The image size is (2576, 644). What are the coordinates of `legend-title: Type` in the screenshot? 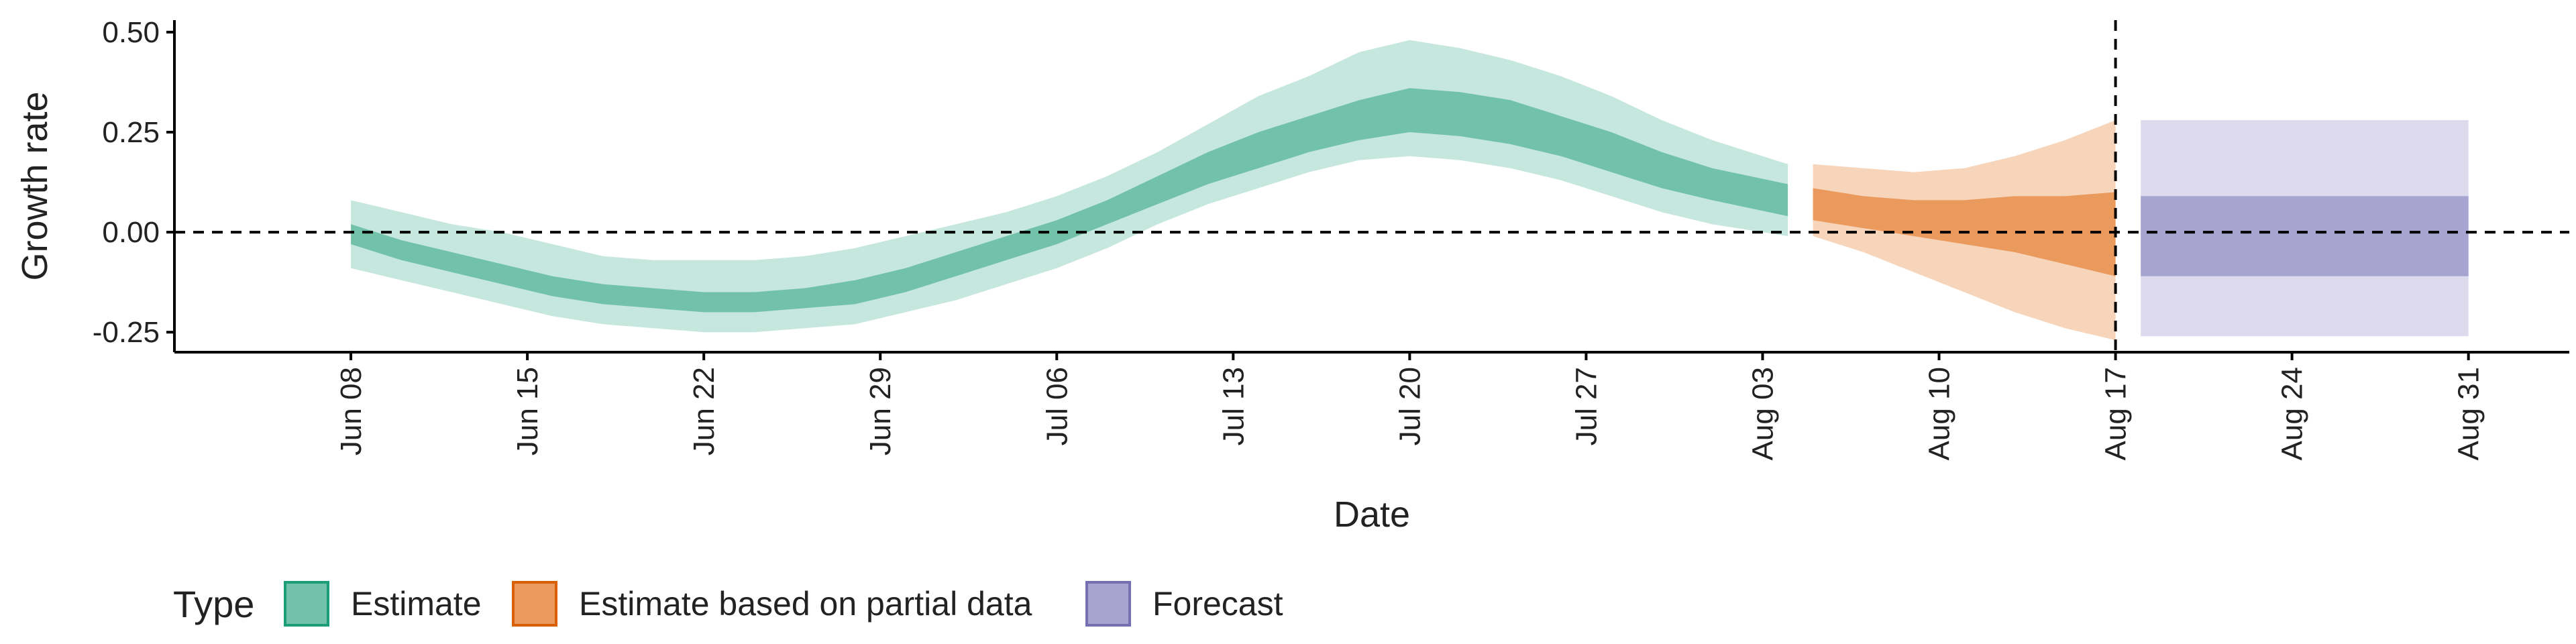 It's located at (213, 604).